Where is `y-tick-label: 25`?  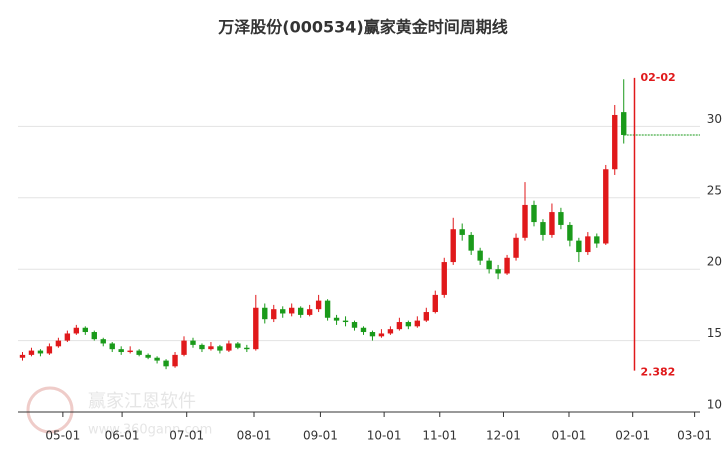
y-tick-label: 25 is located at coordinates (714, 190).